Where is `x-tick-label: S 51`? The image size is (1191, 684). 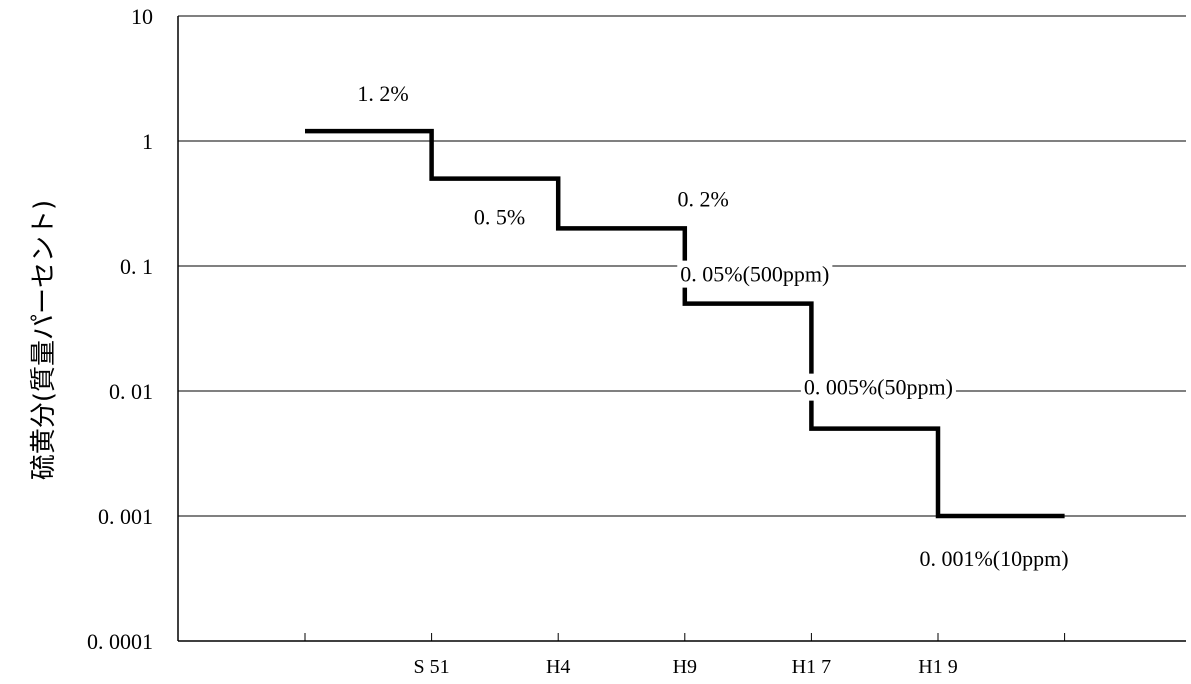
x-tick-label: S 51 is located at coordinates (432, 667).